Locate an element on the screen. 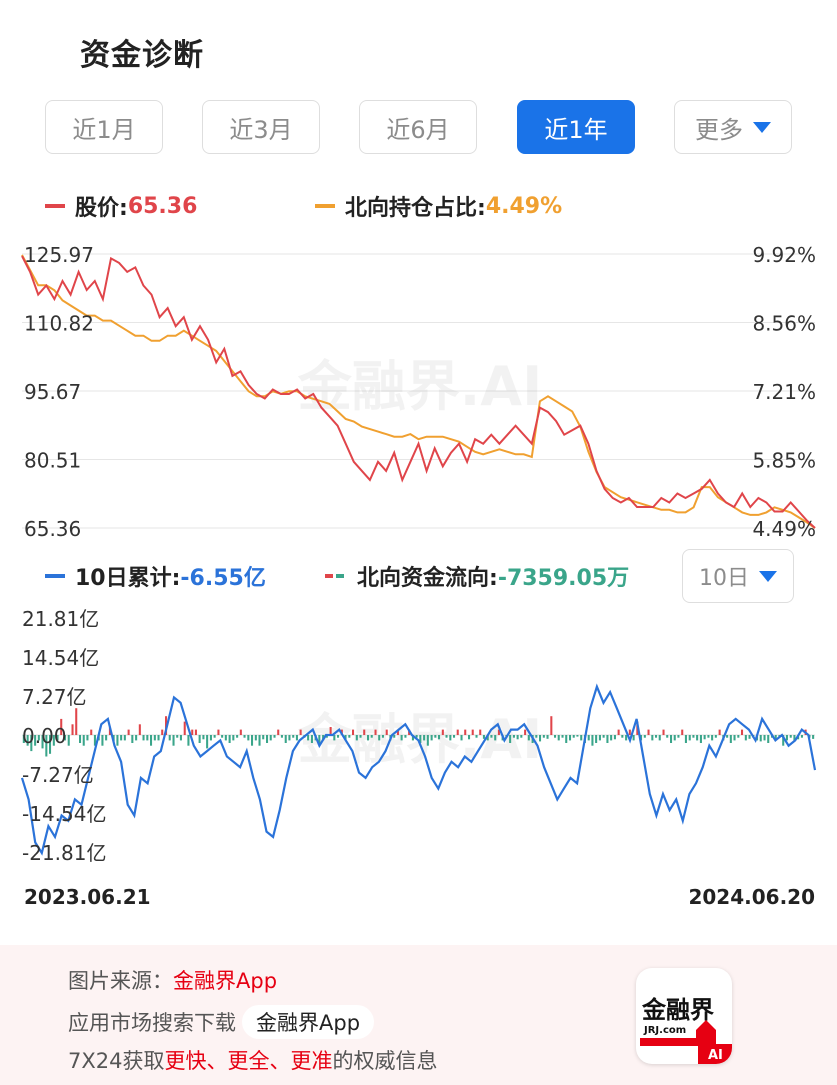  period-tabs: 近1月 近3月 近6月 近1年 更多 is located at coordinates (420, 128).